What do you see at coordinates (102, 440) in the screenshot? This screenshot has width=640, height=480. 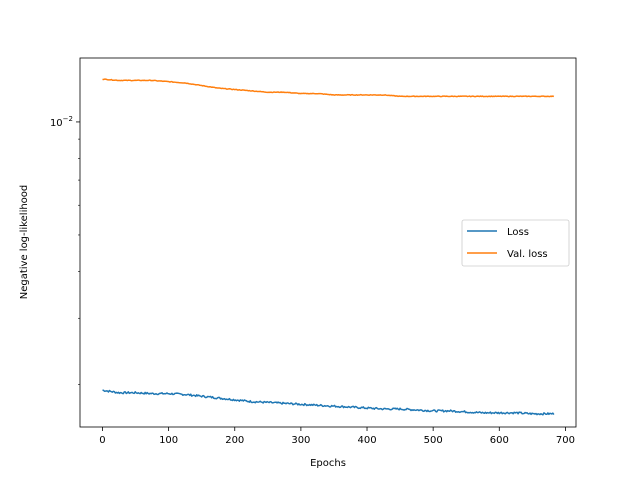 I see `x-tick-label: 0` at bounding box center [102, 440].